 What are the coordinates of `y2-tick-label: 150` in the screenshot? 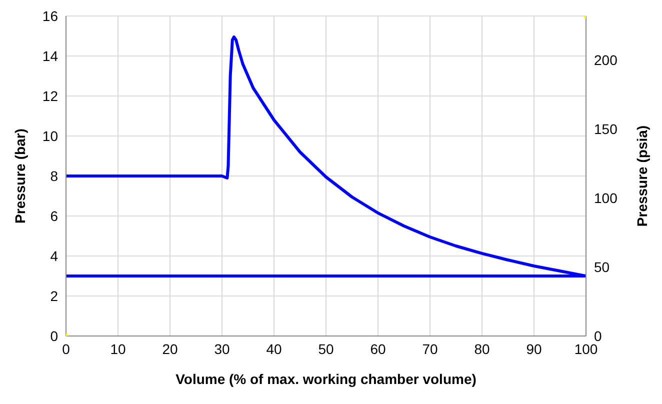 It's located at (606, 129).